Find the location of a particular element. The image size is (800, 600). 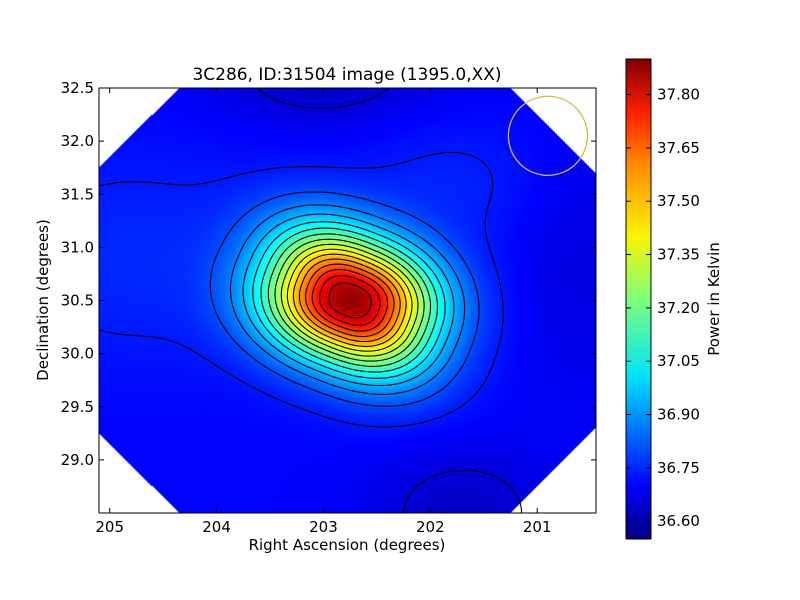

colorbar-tick-label: 37.05 is located at coordinates (678, 361).